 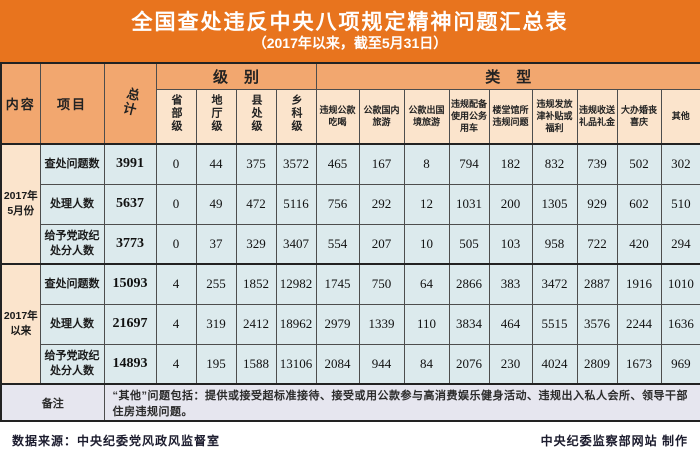 What do you see at coordinates (216, 284) in the screenshot?
I see `value-cell: 255` at bounding box center [216, 284].